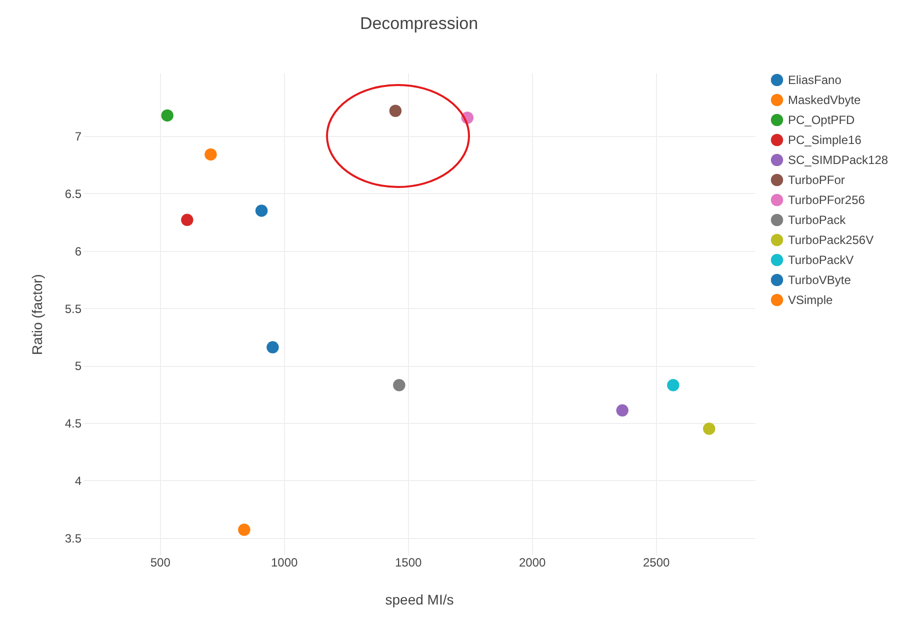  I want to click on y-tick-label: 5, so click(78, 366).